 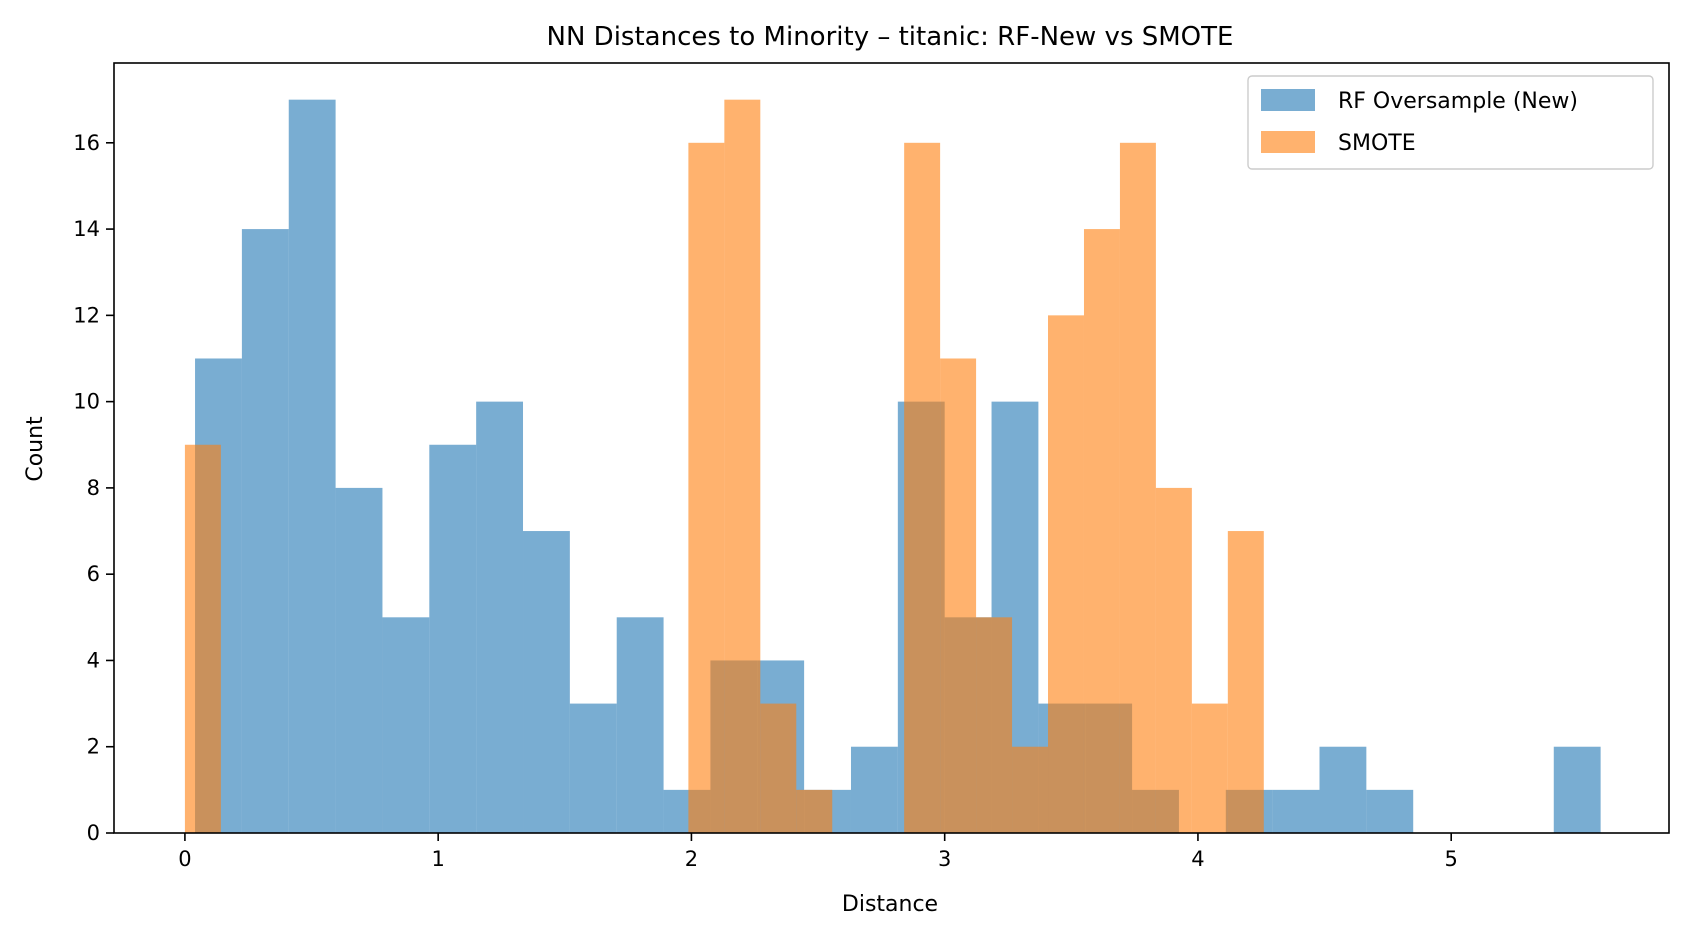 What do you see at coordinates (184, 859) in the screenshot?
I see `x-tick-label: 0` at bounding box center [184, 859].